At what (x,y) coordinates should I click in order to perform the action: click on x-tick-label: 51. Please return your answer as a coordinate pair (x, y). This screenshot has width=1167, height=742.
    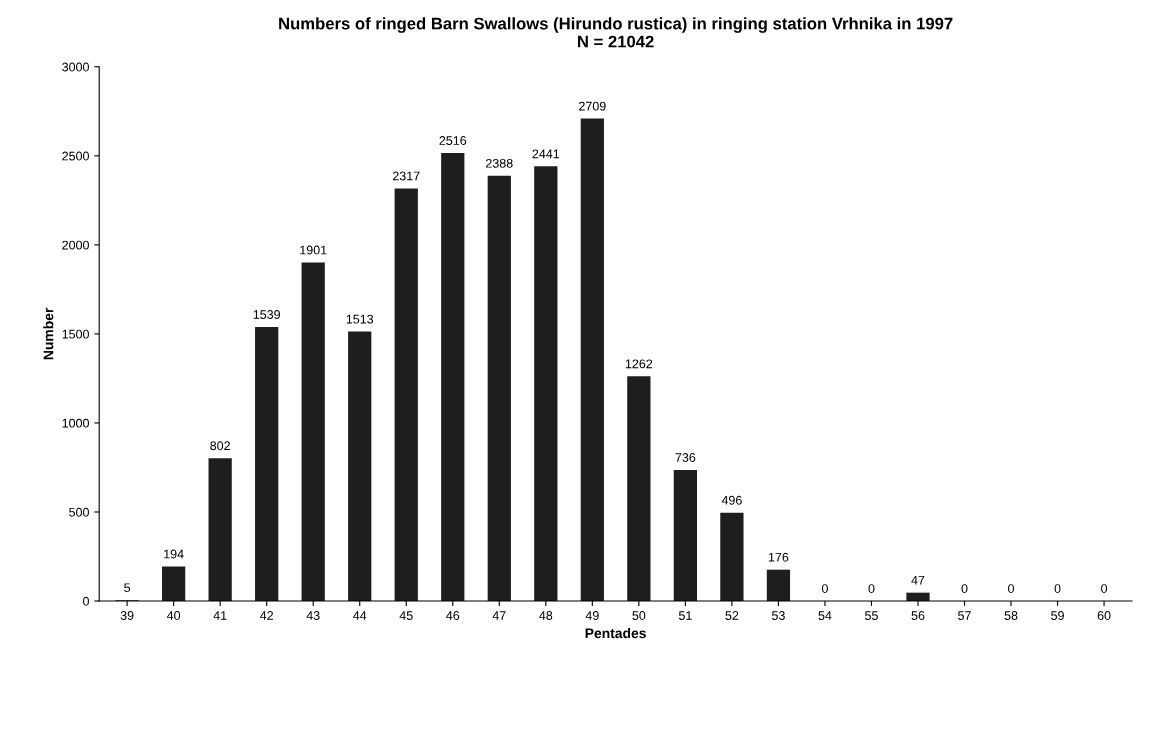
    Looking at the image, I should click on (685, 615).